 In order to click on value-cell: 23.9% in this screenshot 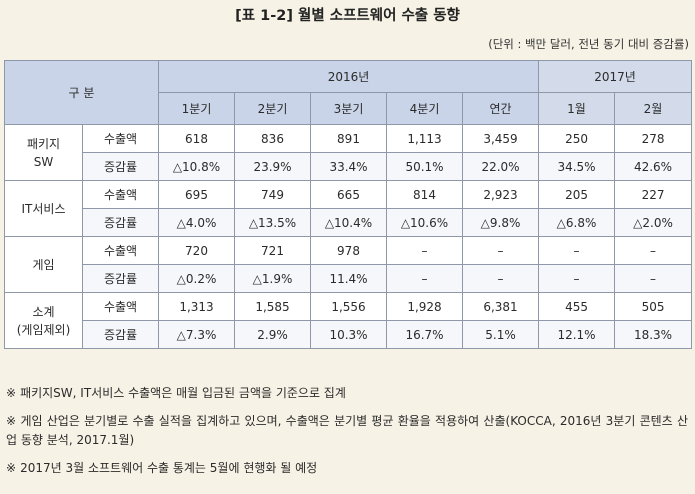, I will do `click(272, 166)`.